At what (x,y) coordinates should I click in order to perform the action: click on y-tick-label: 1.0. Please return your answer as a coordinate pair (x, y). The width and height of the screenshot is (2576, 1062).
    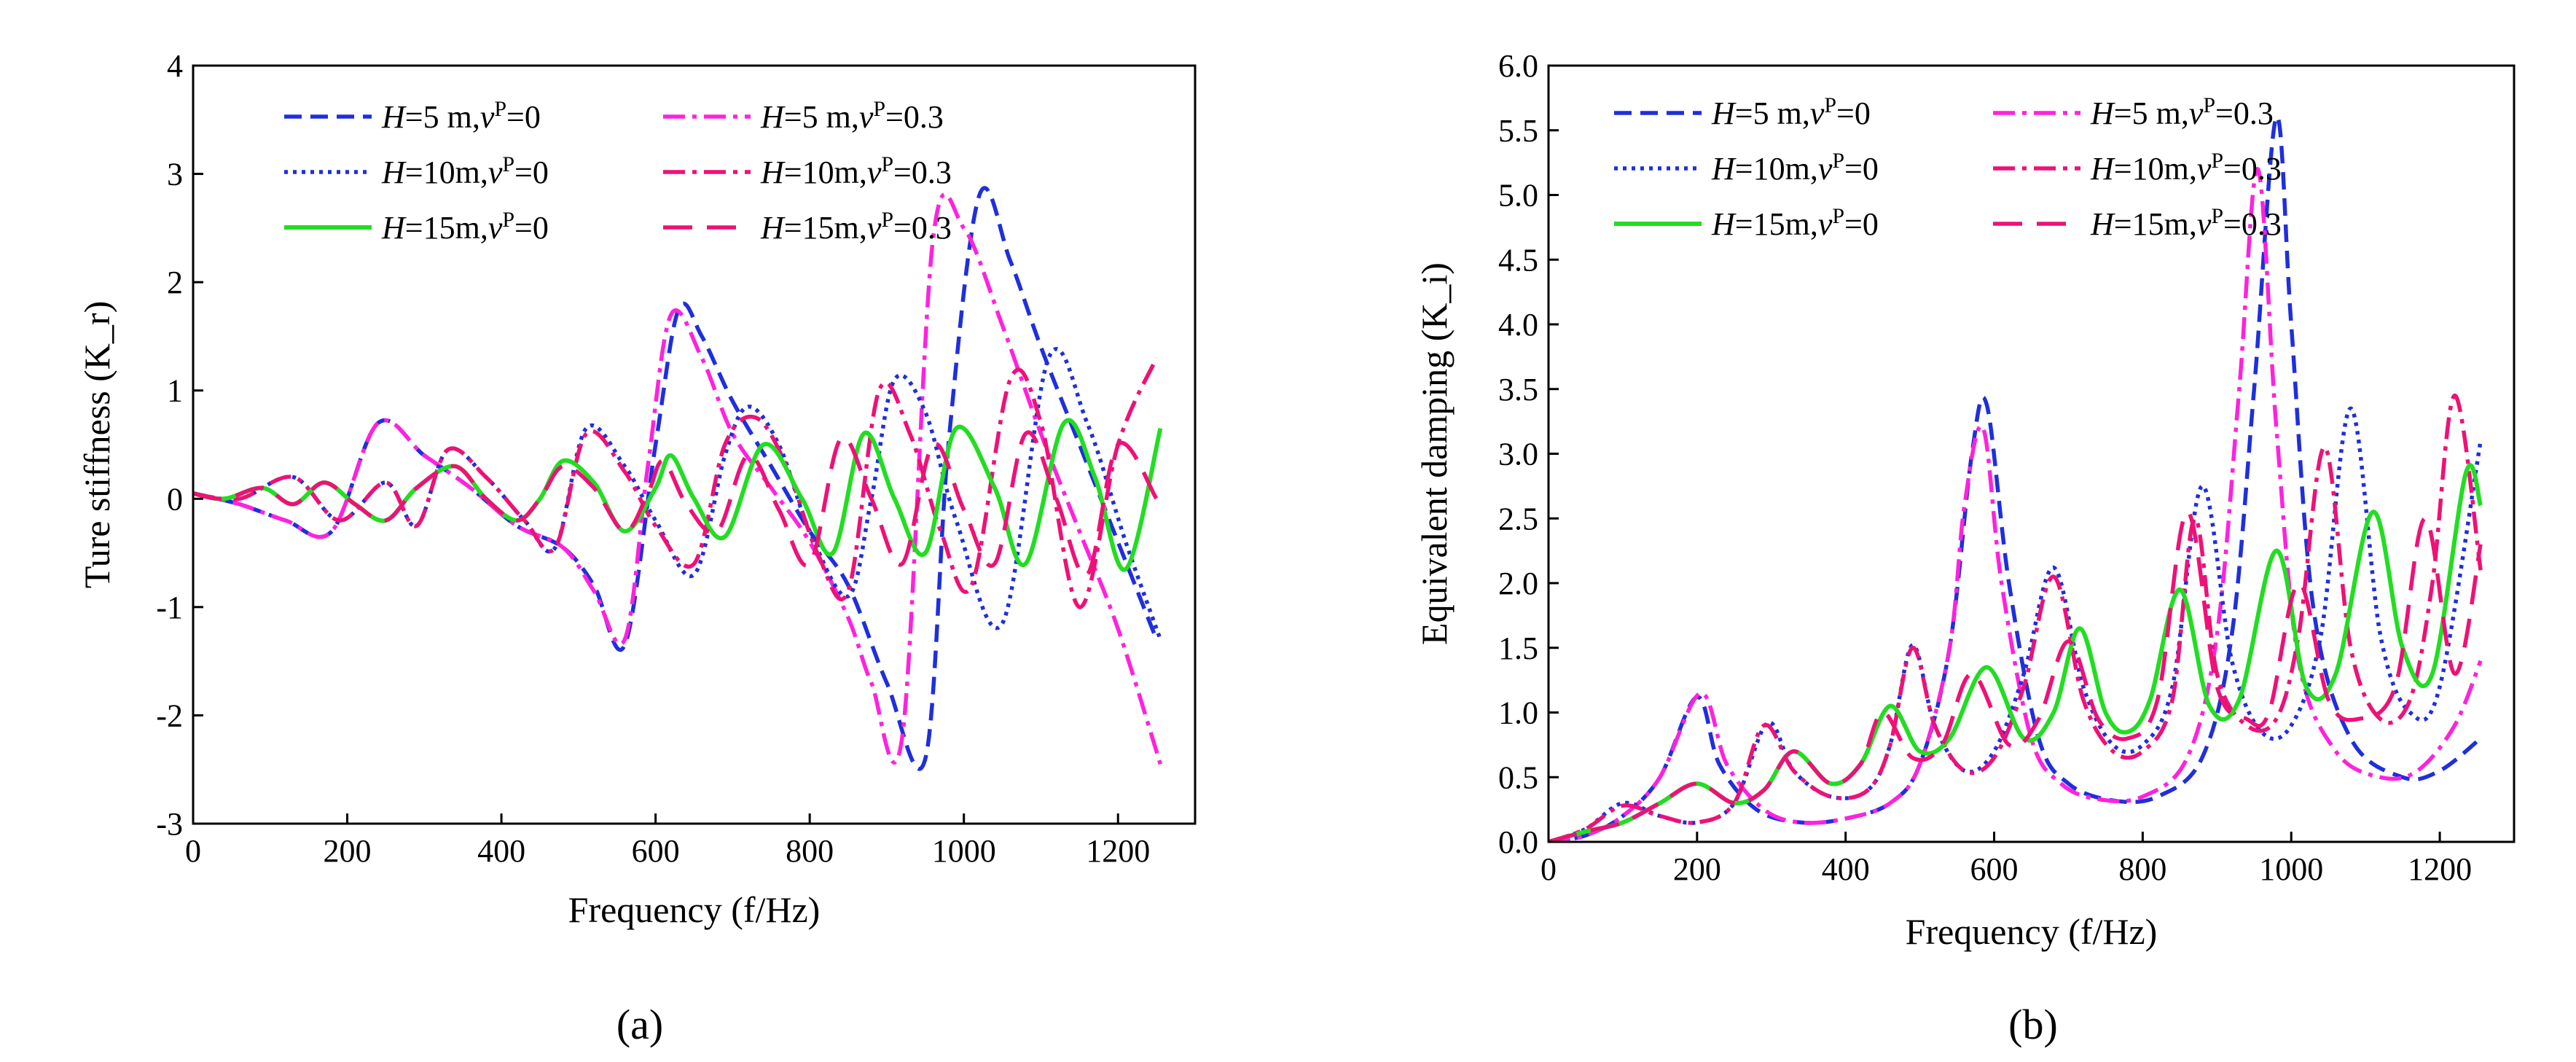
    Looking at the image, I should click on (1518, 713).